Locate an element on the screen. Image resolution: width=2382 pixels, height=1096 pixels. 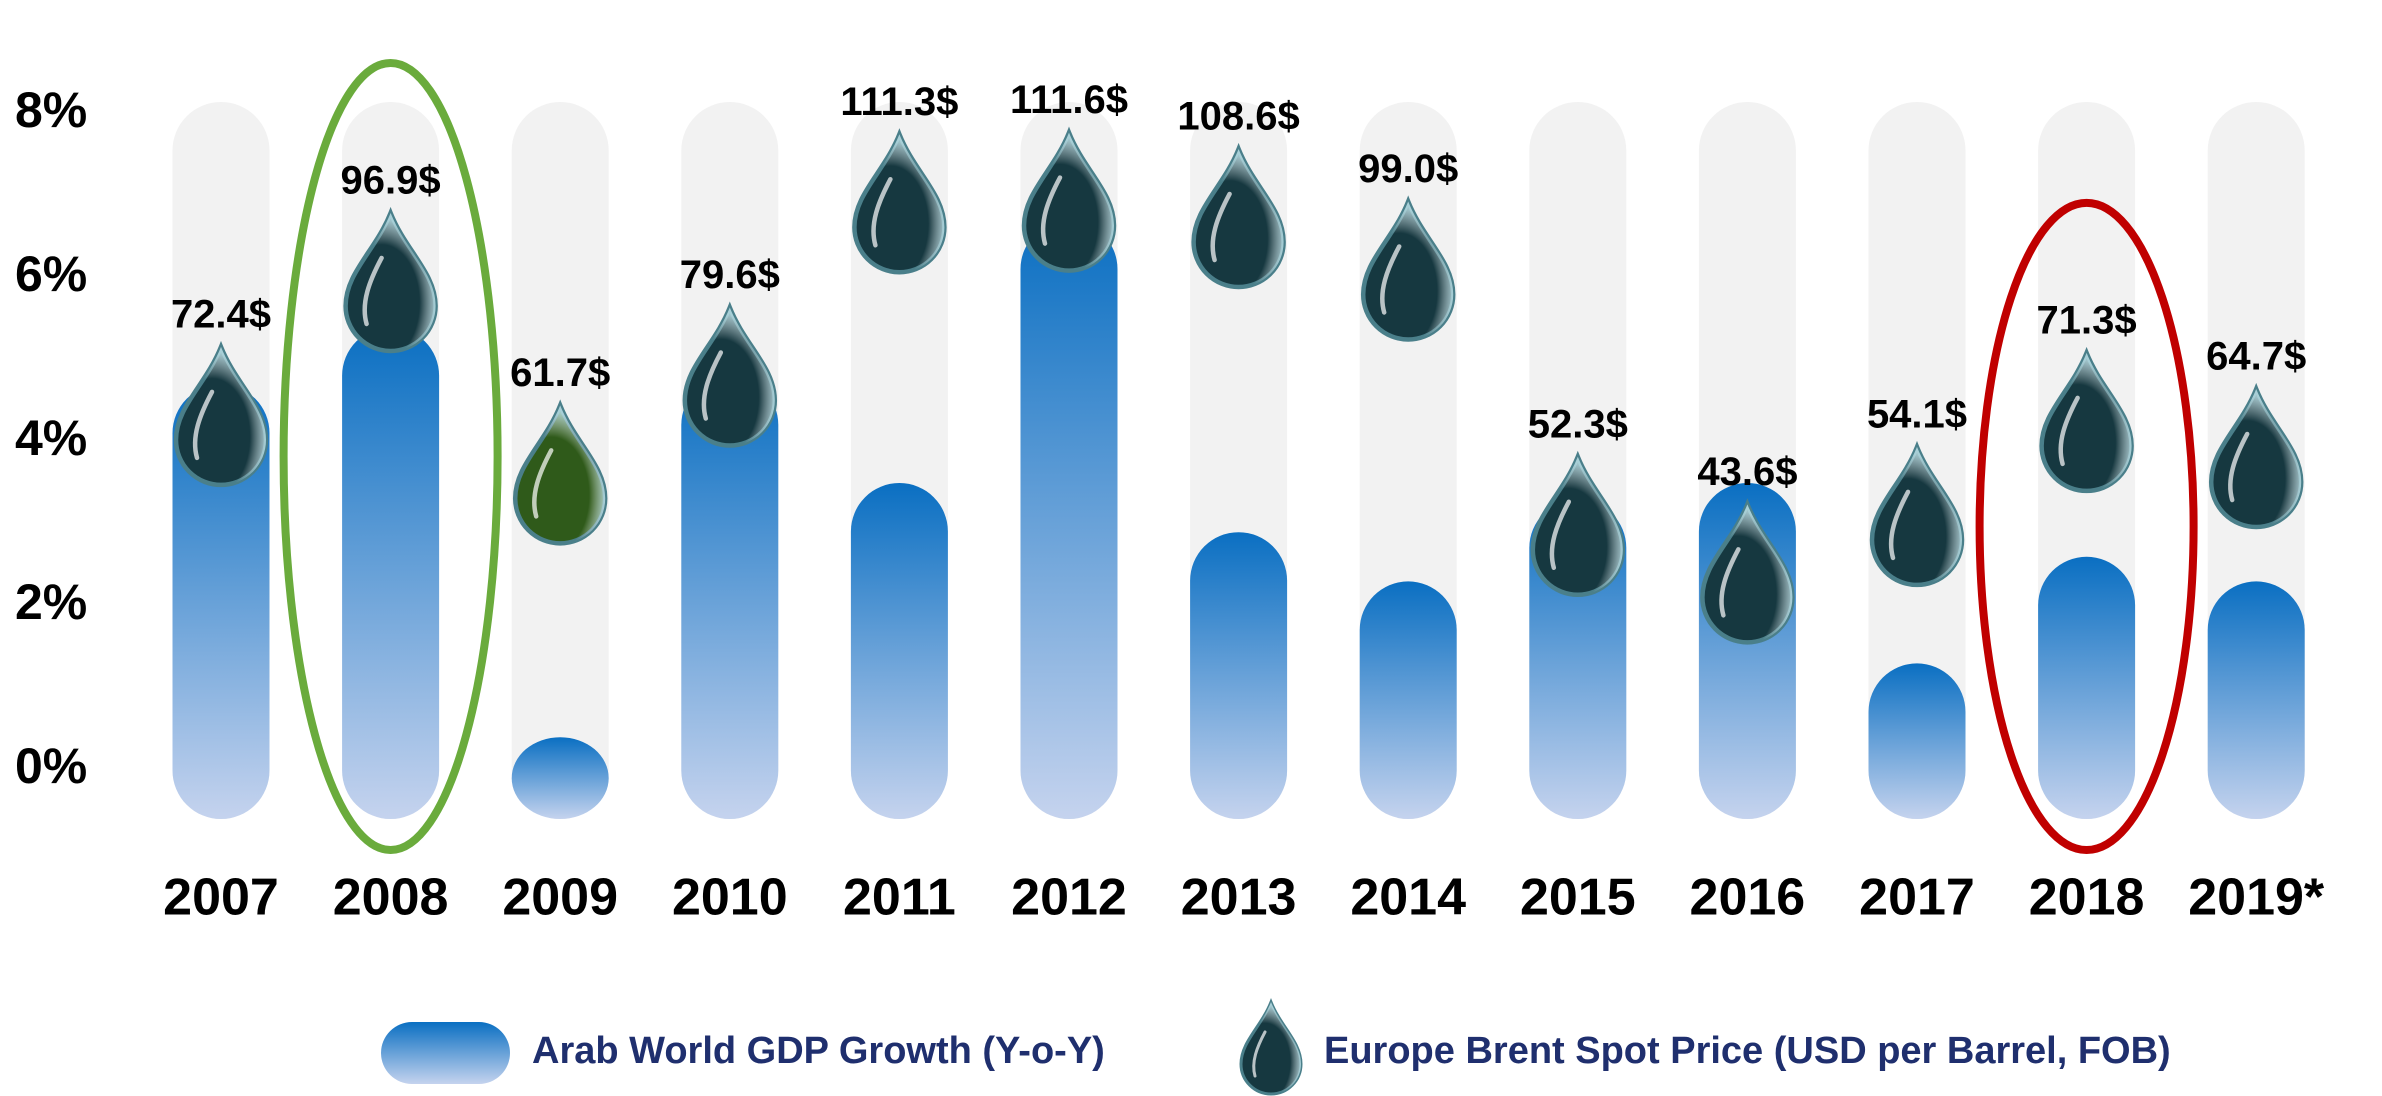
legend-swatch is located at coordinates (445, 1053).